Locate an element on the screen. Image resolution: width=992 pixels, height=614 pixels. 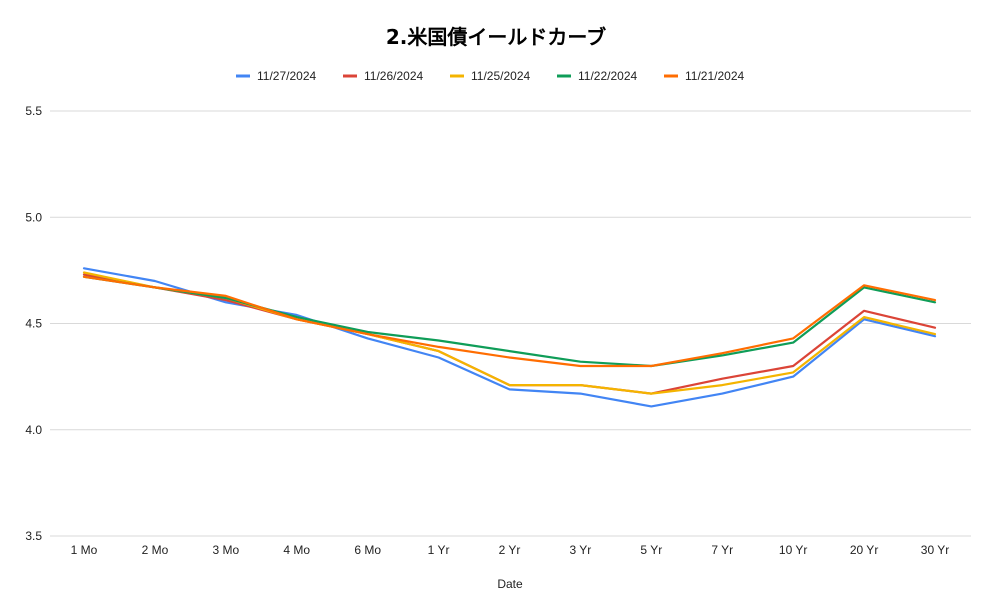
y-tick-label: 4.5 is located at coordinates (33, 324).